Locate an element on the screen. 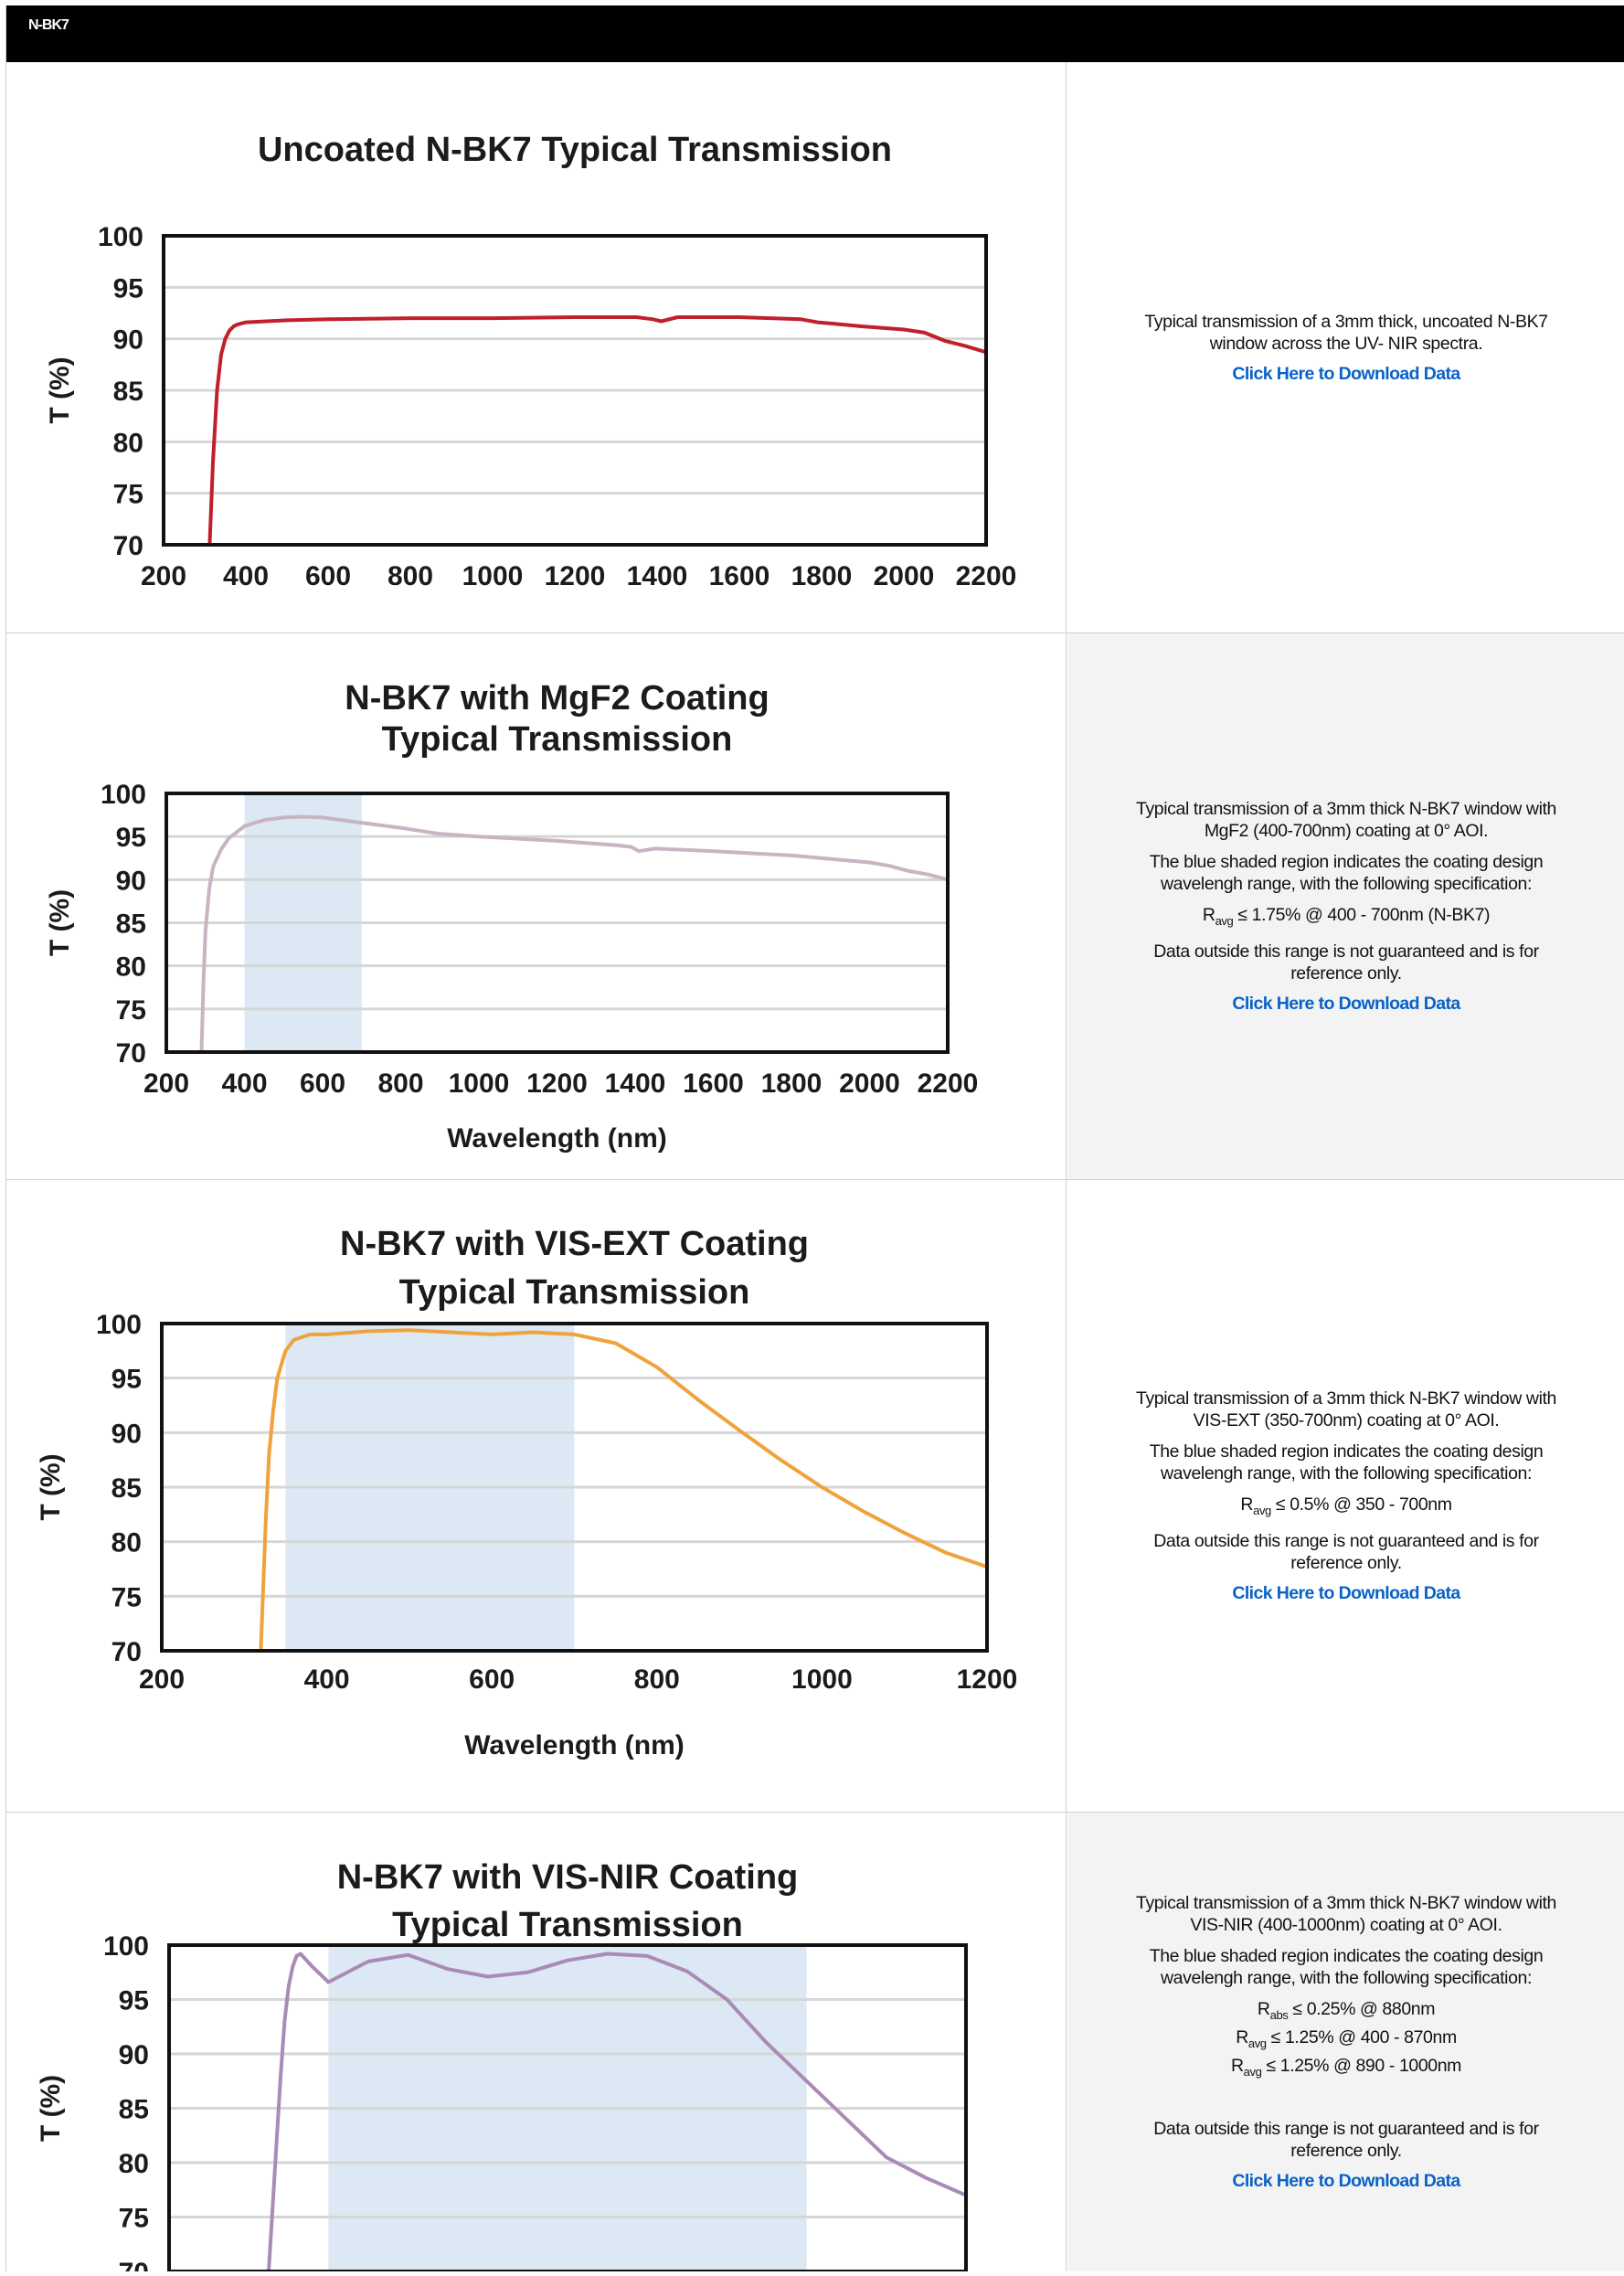 The image size is (1624, 2276). header-bar: N-BK7 is located at coordinates (815, 33).